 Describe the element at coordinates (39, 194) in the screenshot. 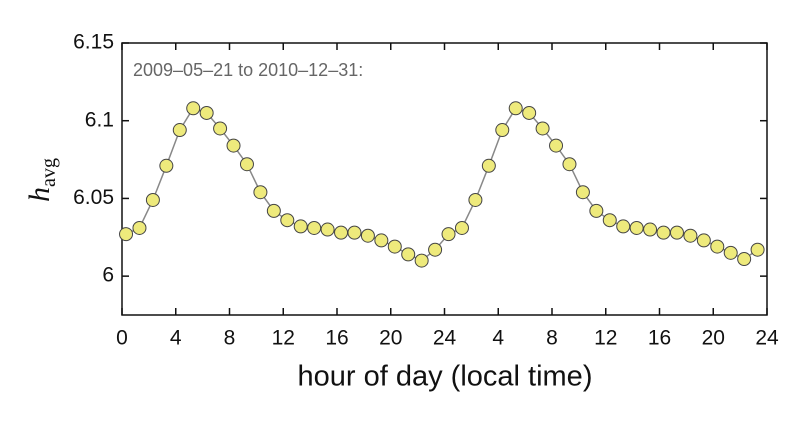

I see `y-label-main: h` at that location.